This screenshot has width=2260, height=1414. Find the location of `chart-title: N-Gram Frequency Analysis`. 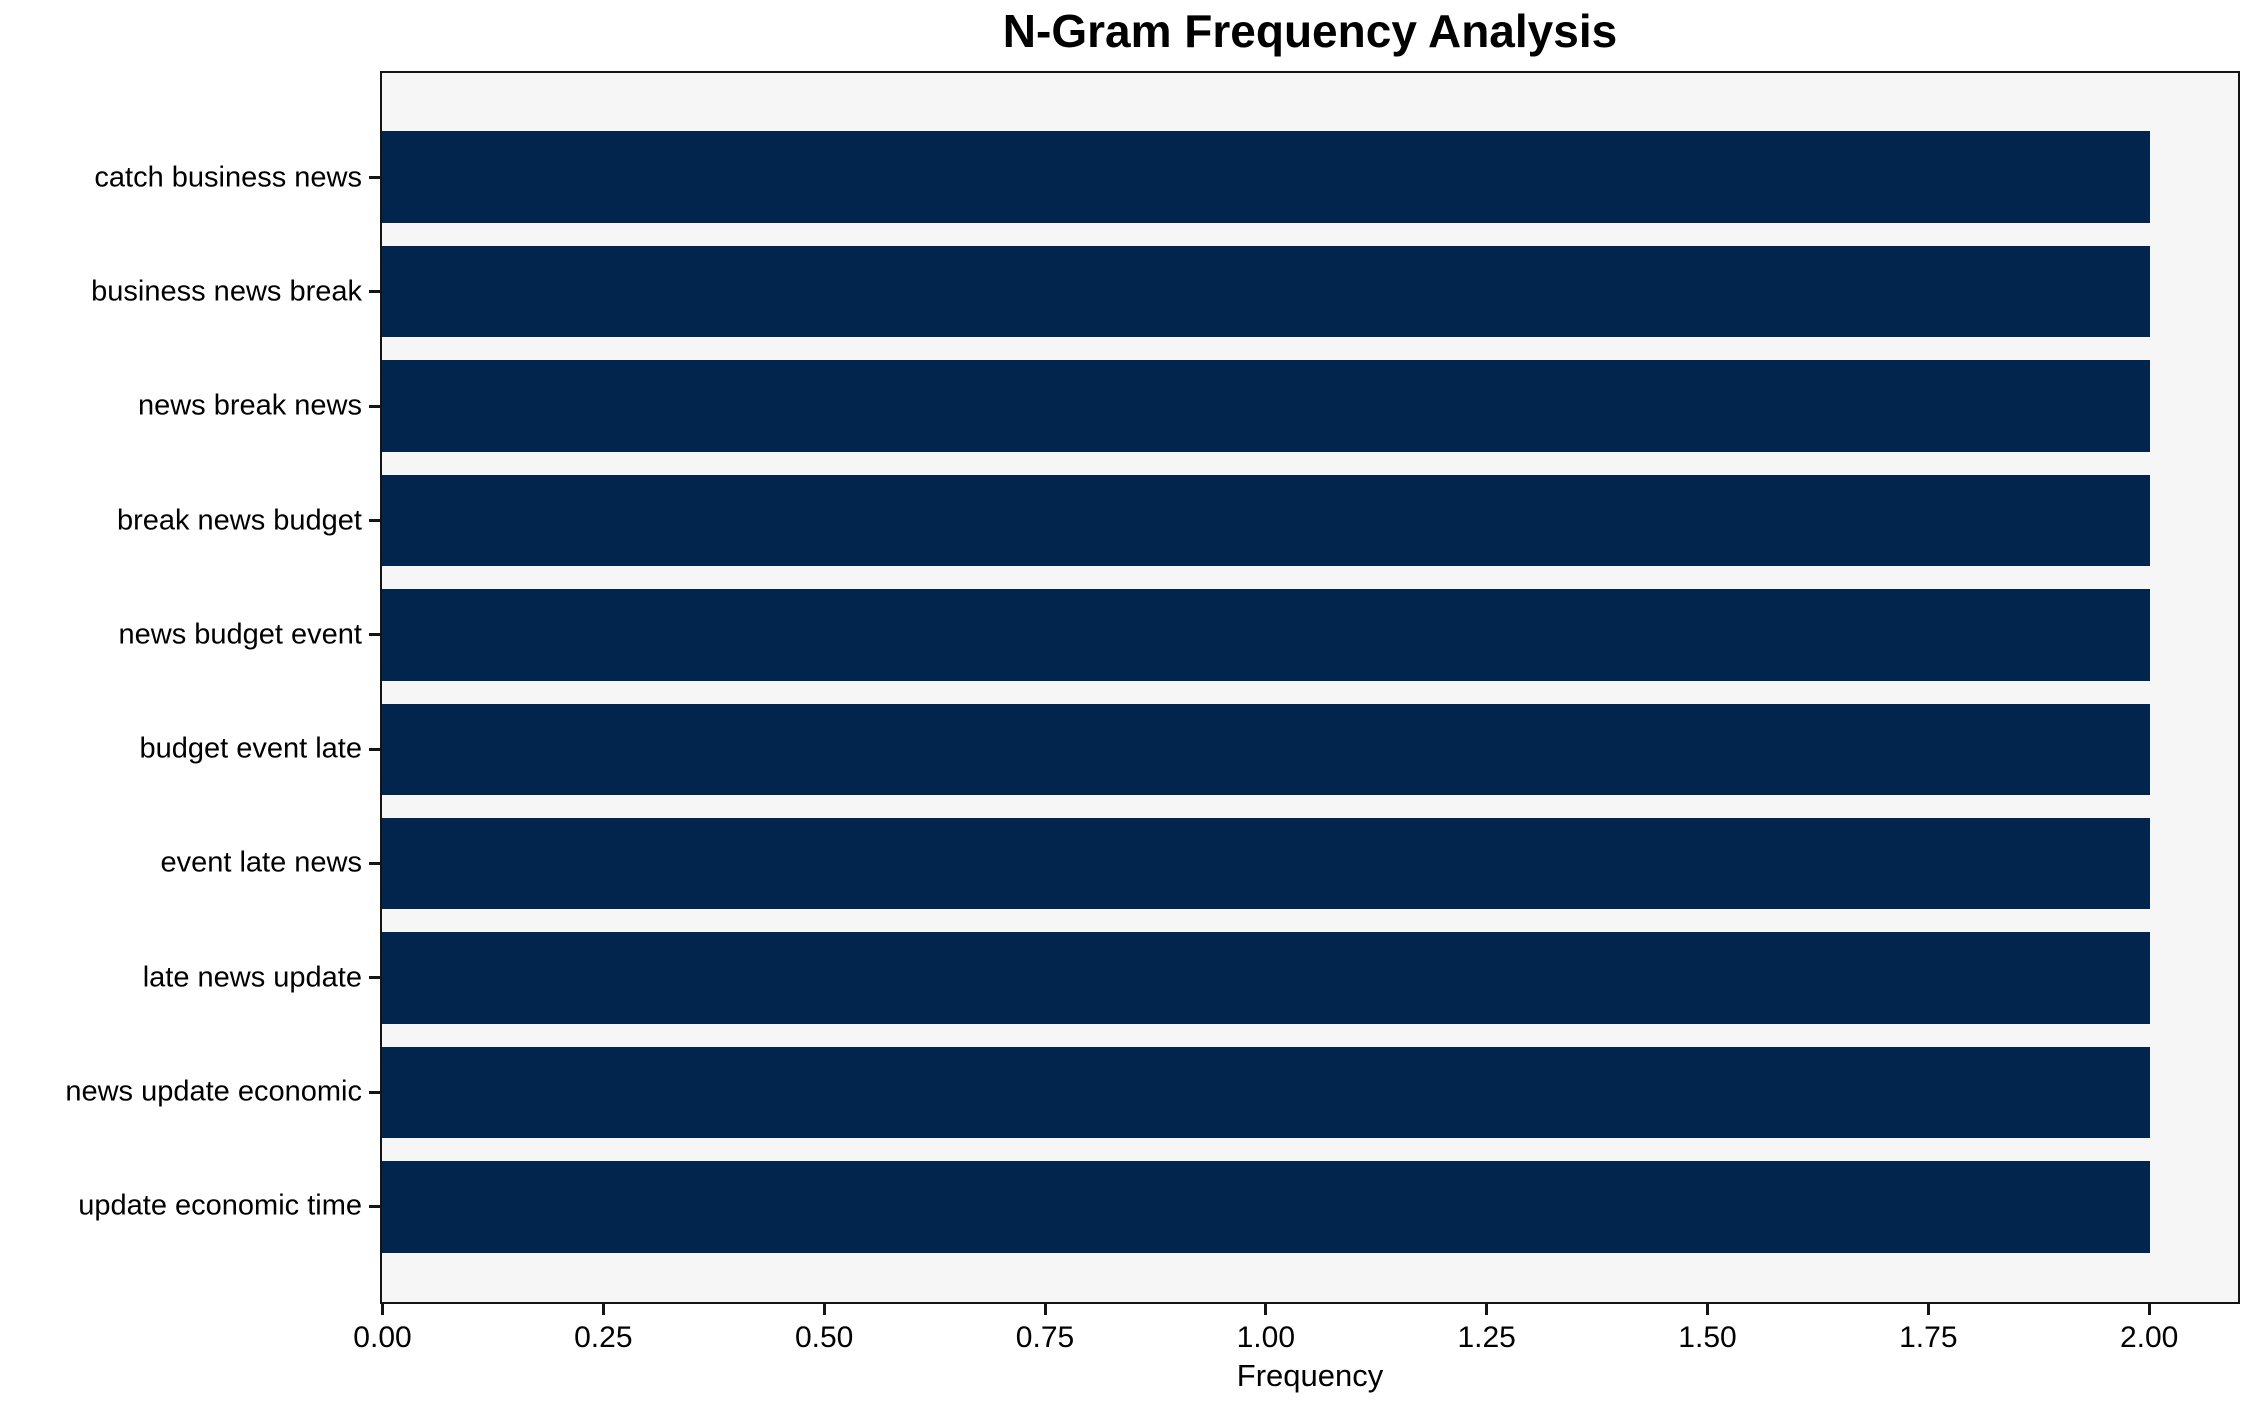

chart-title: N-Gram Frequency Analysis is located at coordinates (1310, 31).